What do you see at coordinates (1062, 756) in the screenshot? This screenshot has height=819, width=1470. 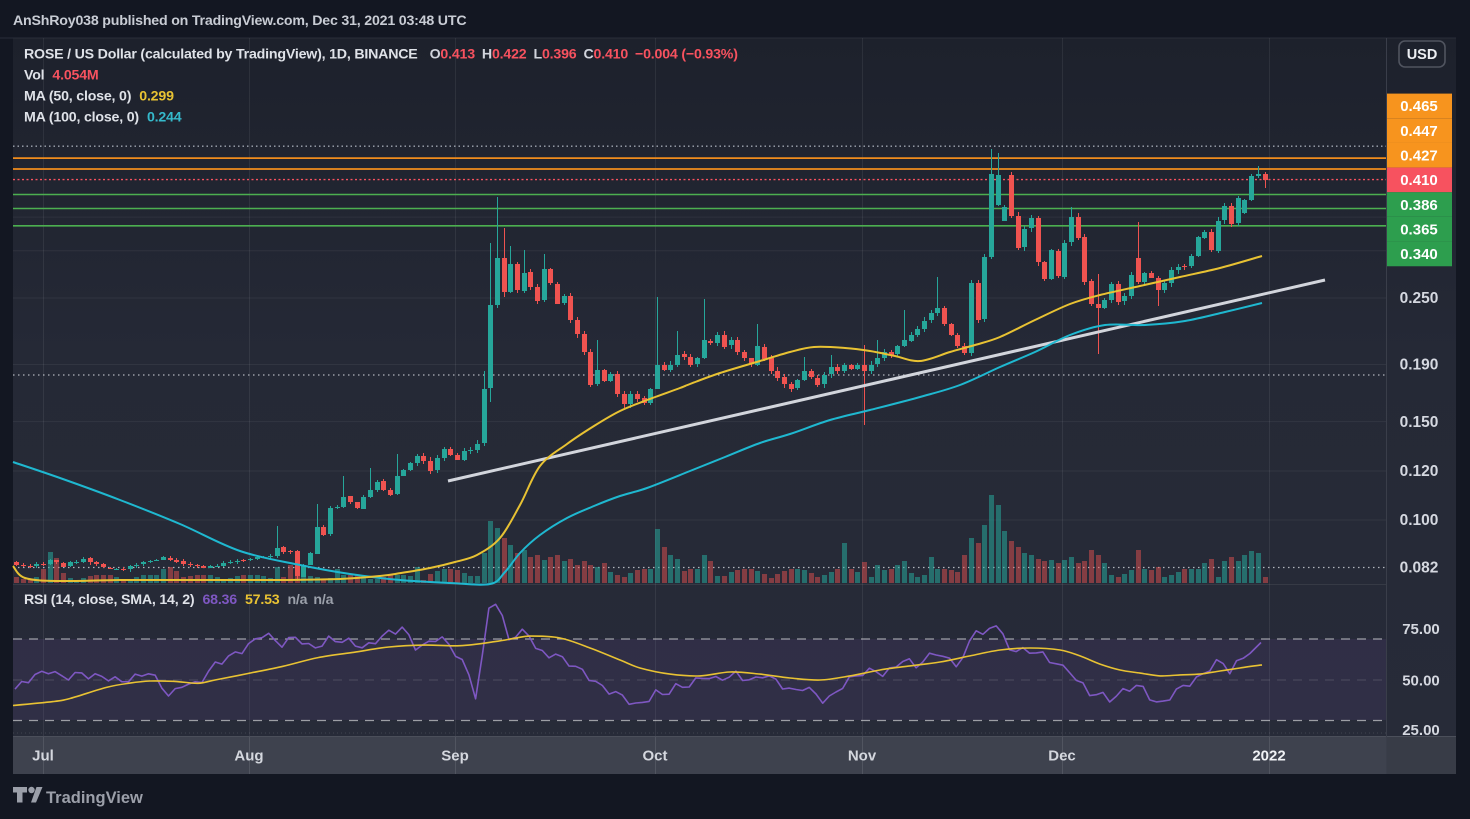 I see `svg-text: Dec` at bounding box center [1062, 756].